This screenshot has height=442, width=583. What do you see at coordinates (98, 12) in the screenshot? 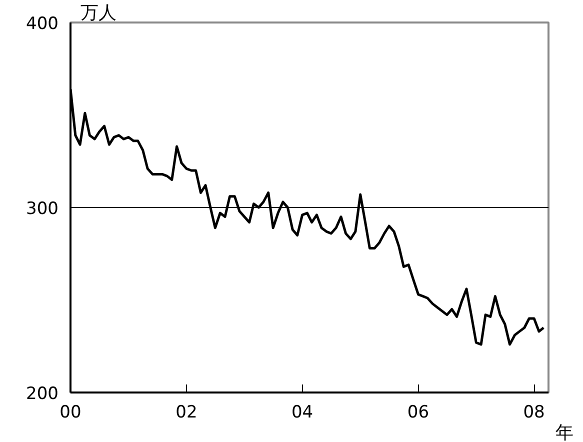
I see `y-axis-title: 万人` at bounding box center [98, 12].